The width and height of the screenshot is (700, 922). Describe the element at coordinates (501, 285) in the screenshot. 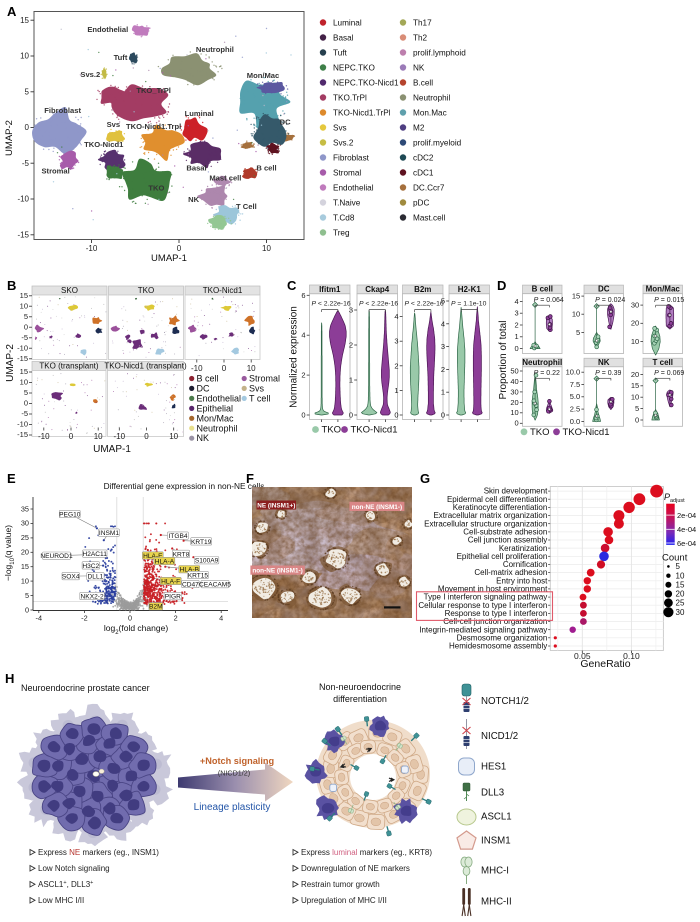

I see `svg-text: D` at that location.